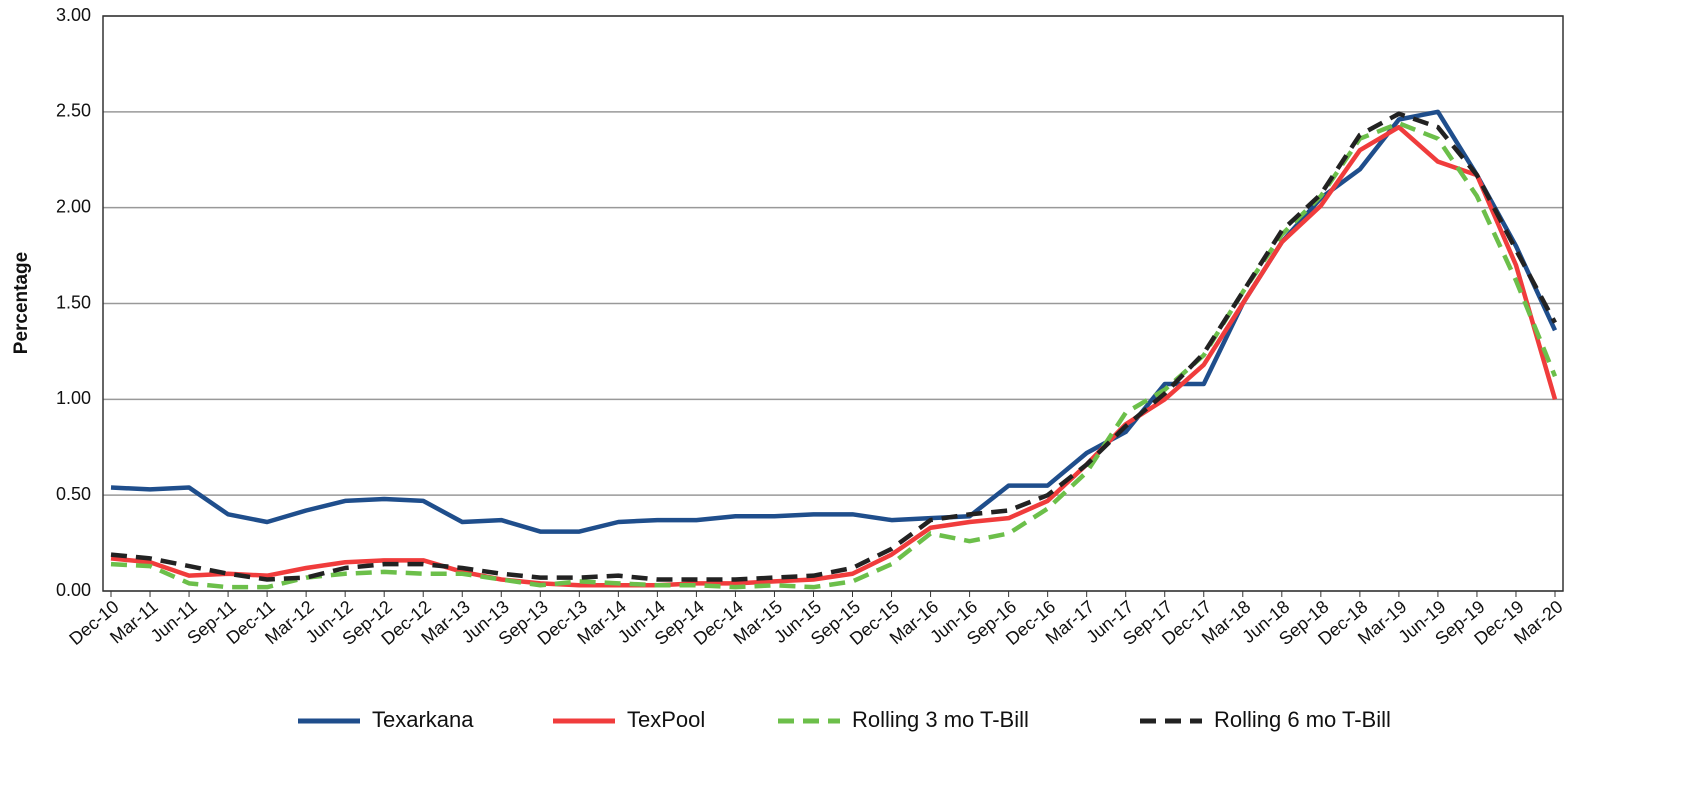 This screenshot has height=801, width=1697. Describe the element at coordinates (73, 206) in the screenshot. I see `y-tick-label: 2.00` at that location.